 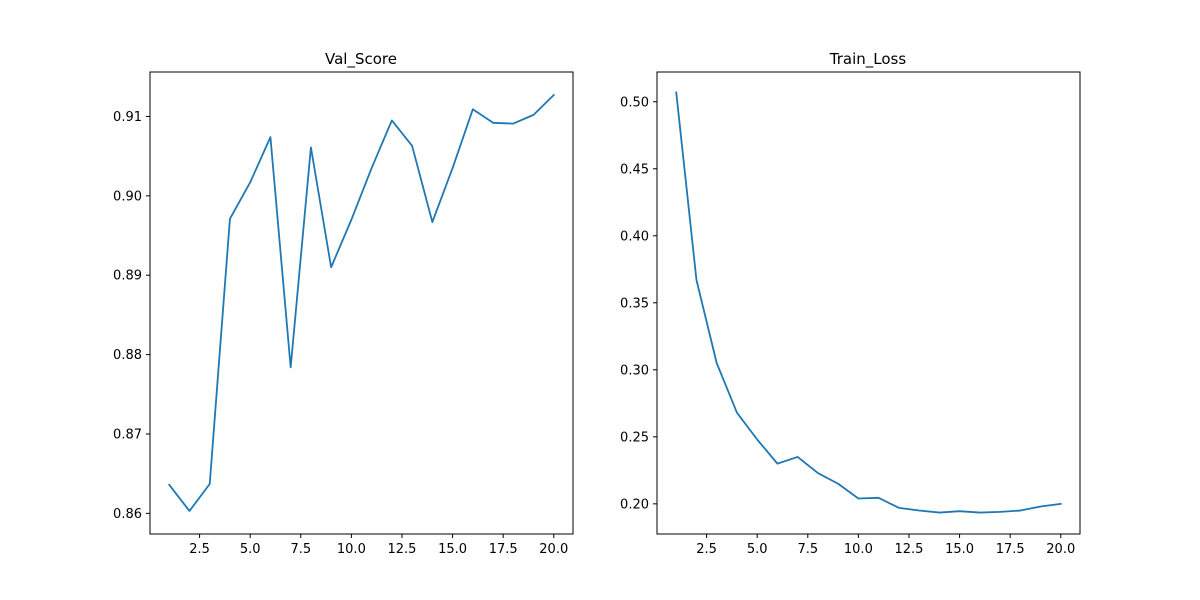 I want to click on y-tick-label: 0.90, so click(x=127, y=196).